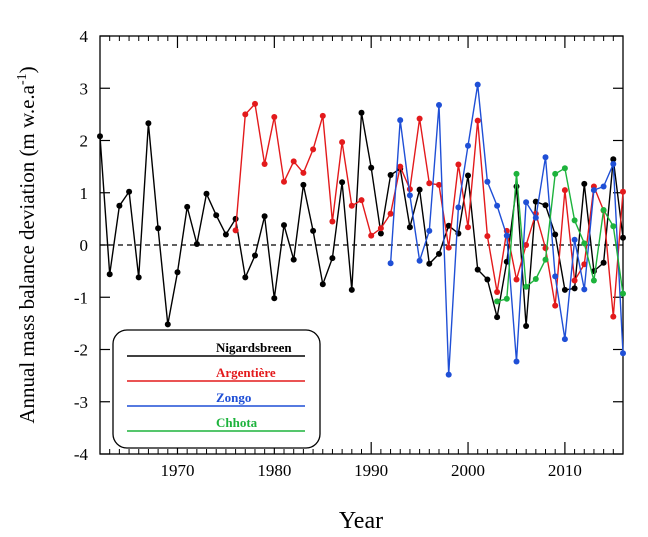 The image size is (648, 537). Describe the element at coordinates (274, 470) in the screenshot. I see `x-tick-label: 1980` at that location.